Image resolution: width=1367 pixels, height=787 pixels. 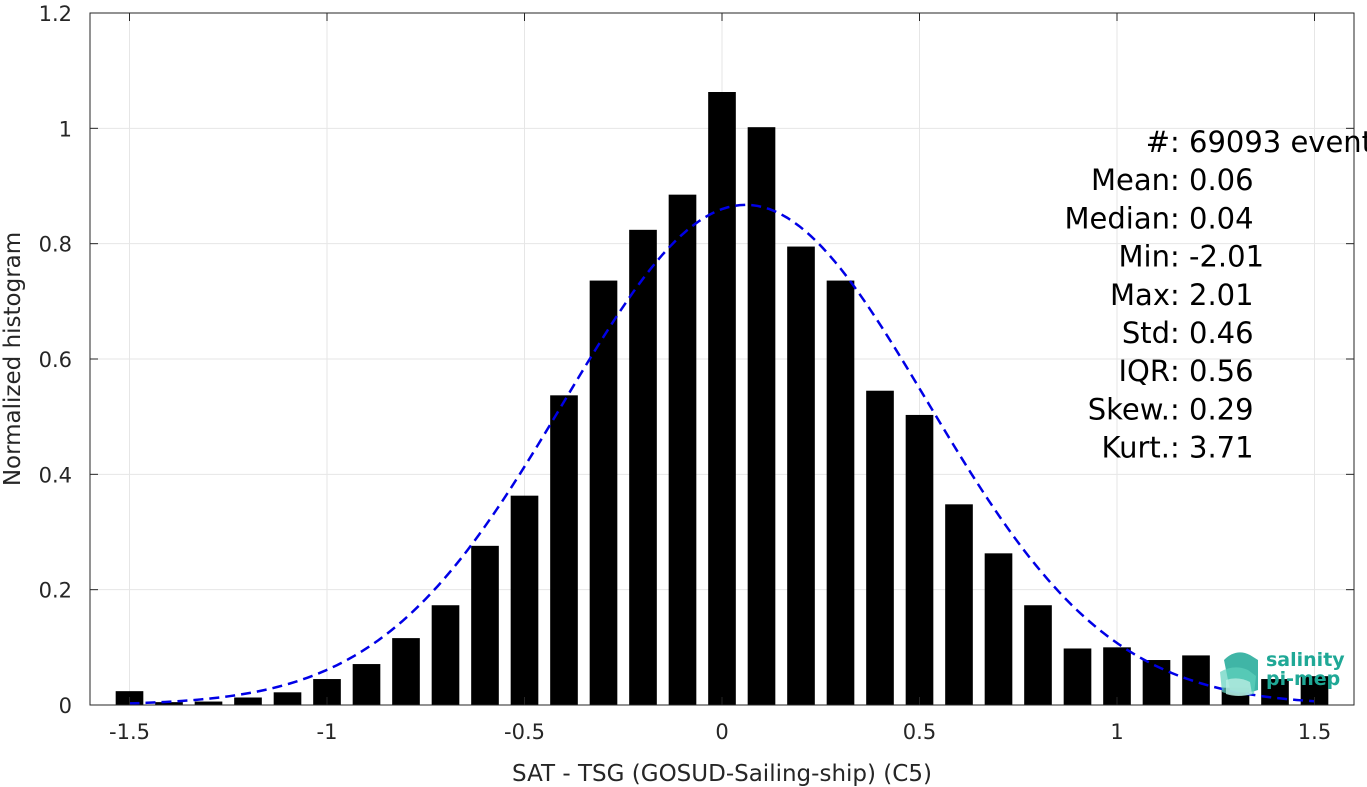 What do you see at coordinates (1140, 295) in the screenshot?
I see `stat-label-4: Max` at bounding box center [1140, 295].